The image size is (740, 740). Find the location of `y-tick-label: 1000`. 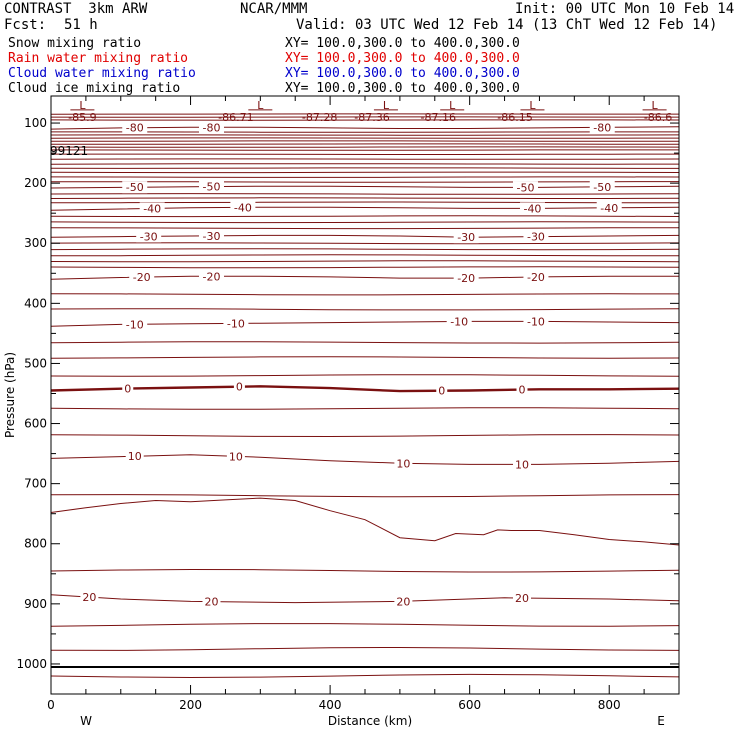

y-tick-label: 1000 is located at coordinates (31, 664).